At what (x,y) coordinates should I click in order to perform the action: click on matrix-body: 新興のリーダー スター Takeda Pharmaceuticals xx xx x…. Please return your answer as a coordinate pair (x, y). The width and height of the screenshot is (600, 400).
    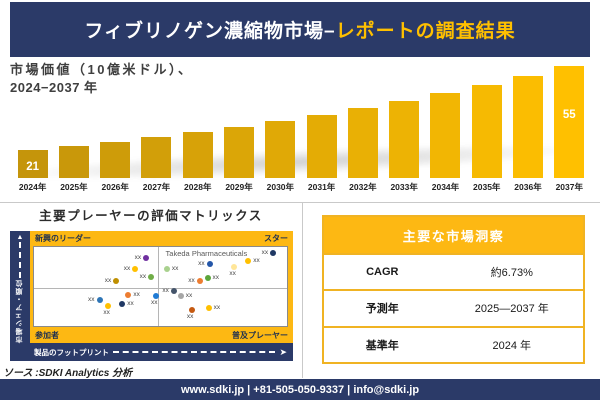
    Looking at the image, I should click on (161, 287).